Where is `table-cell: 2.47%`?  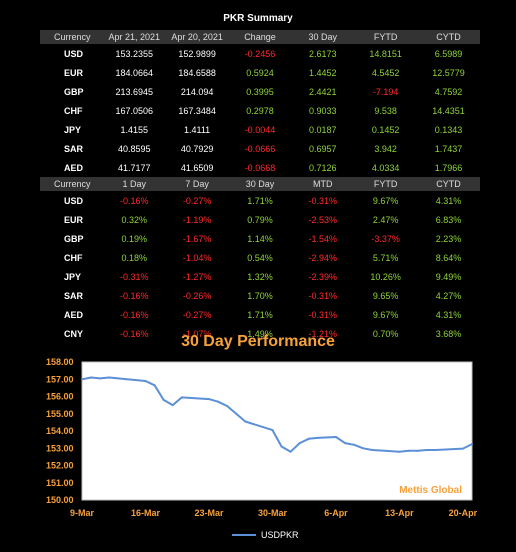
table-cell: 2.47% is located at coordinates (385, 219).